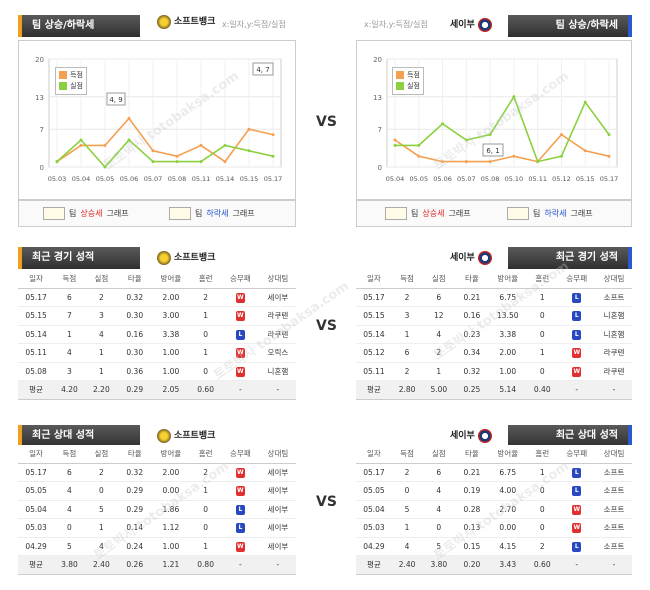 The width and height of the screenshot is (650, 590). What do you see at coordinates (380, 130) in the screenshot?
I see `y-tick-label: 7` at bounding box center [380, 130].